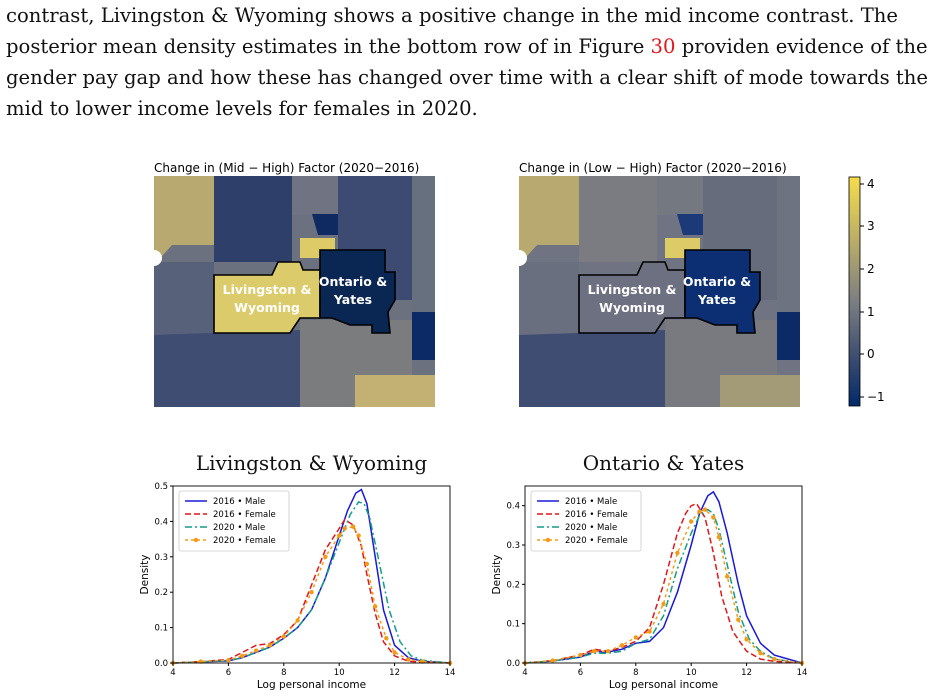 The image size is (947, 698). I want to click on y-tick-label: 0.1, so click(513, 625).